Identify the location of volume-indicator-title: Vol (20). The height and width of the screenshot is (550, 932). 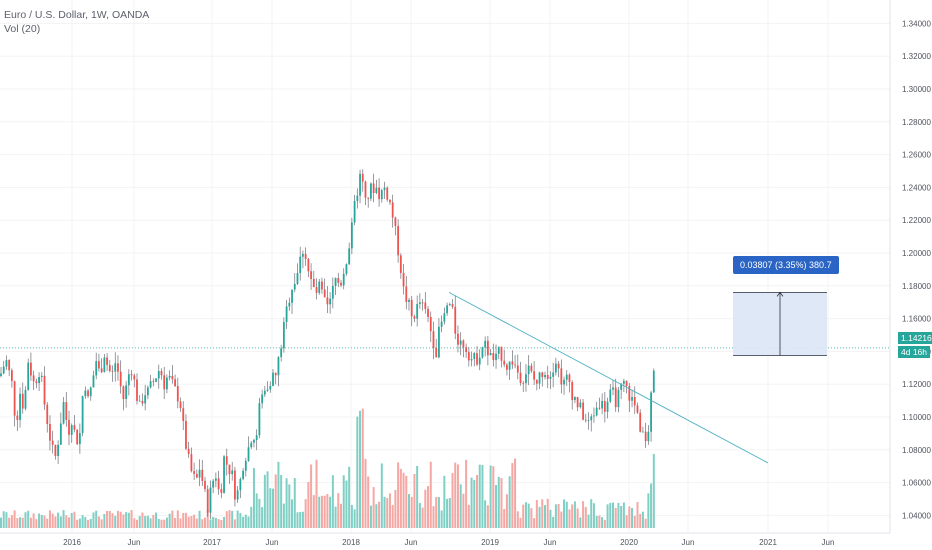
(22, 29).